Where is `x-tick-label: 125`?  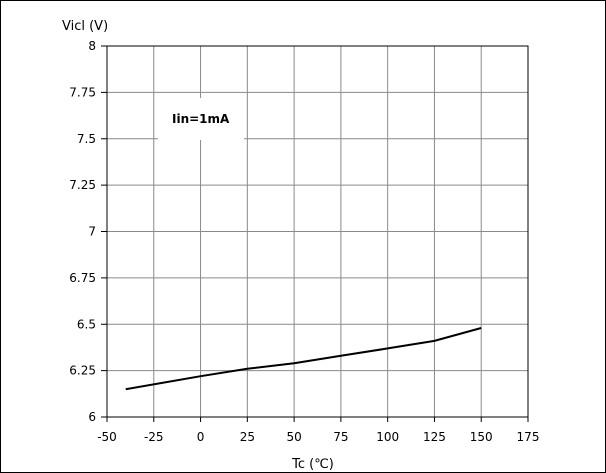
x-tick-label: 125 is located at coordinates (434, 437).